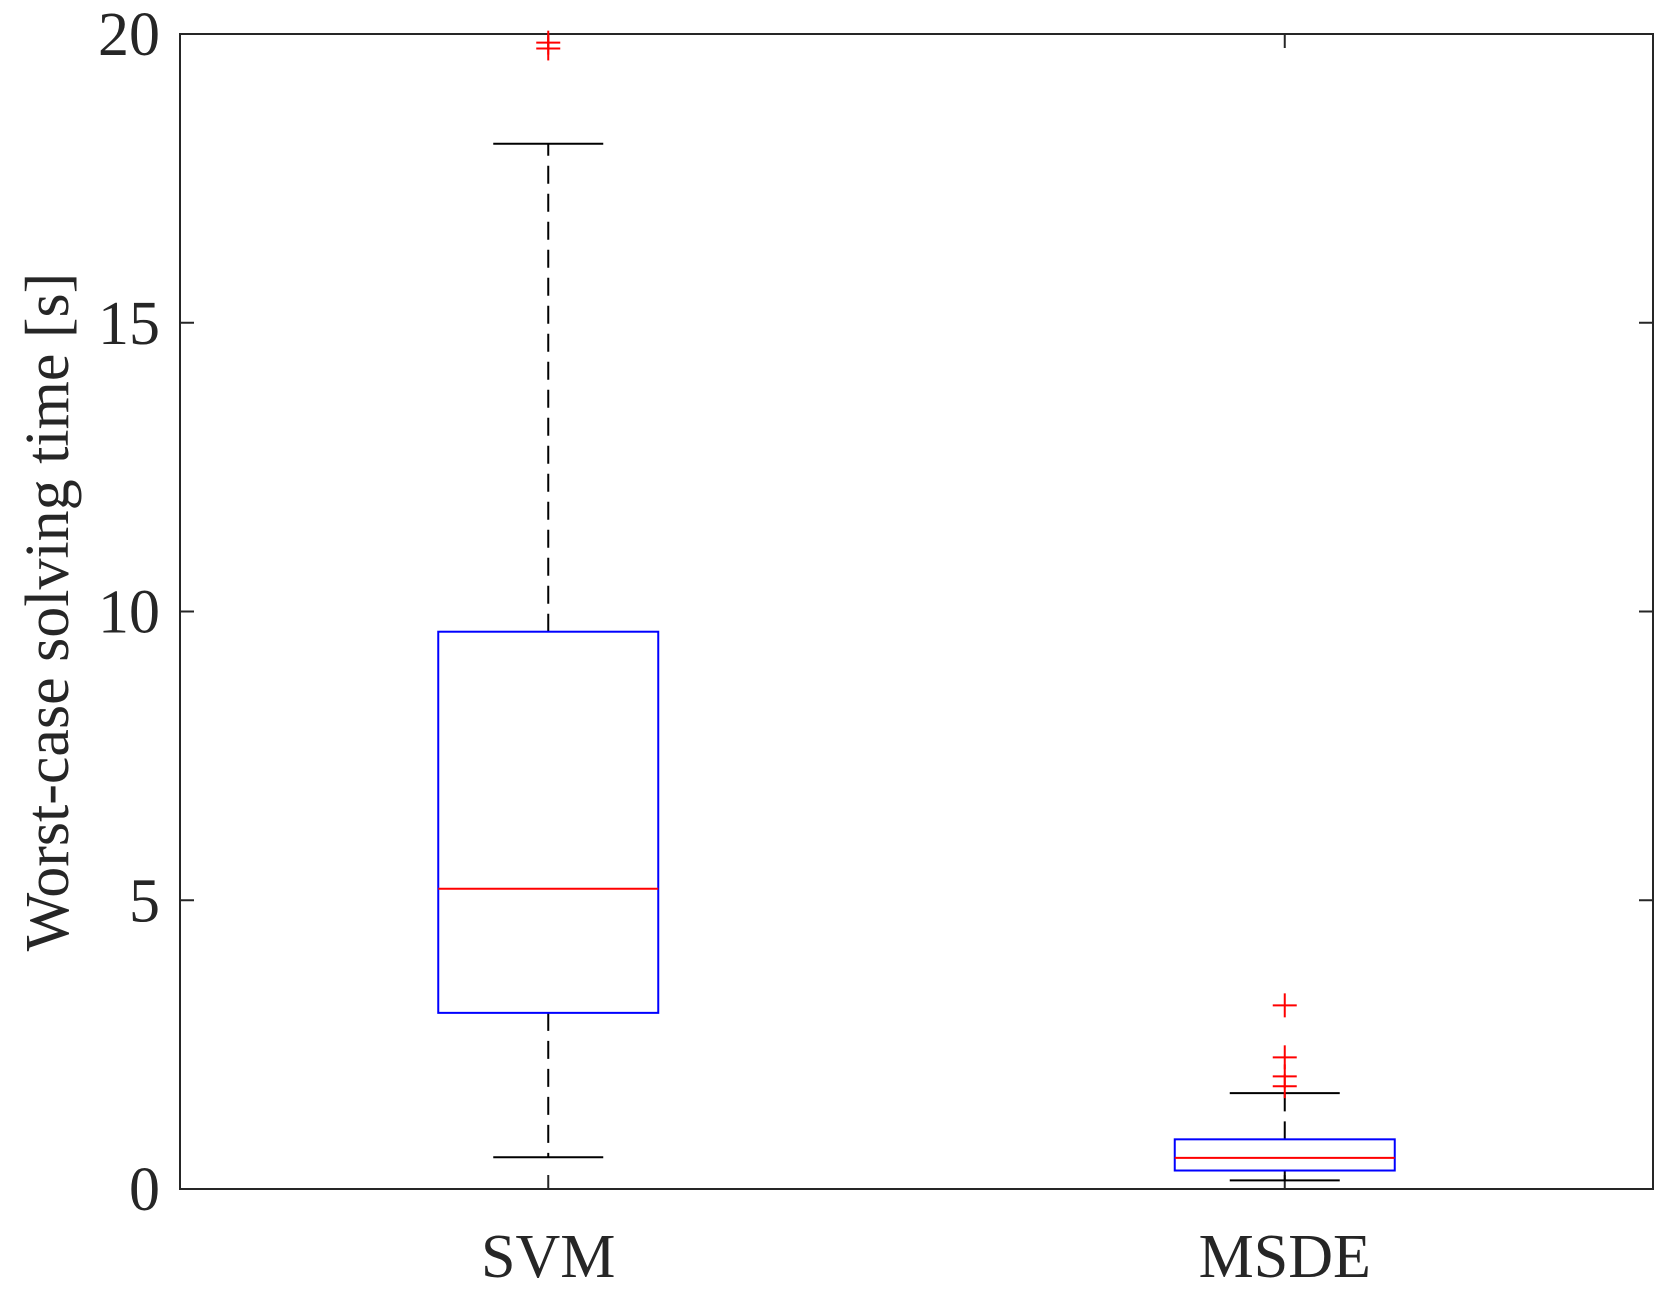 This screenshot has height=1293, width=1661. What do you see at coordinates (548, 1257) in the screenshot?
I see `x-category-label: SVM` at bounding box center [548, 1257].